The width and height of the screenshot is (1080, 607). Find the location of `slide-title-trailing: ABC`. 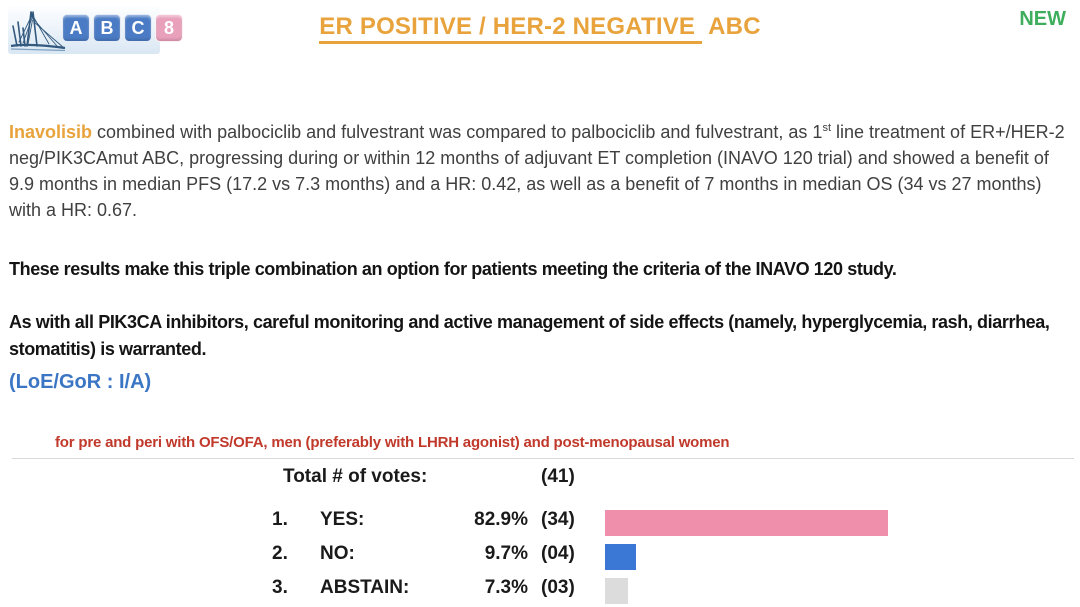

slide-title-trailing: ABC is located at coordinates (734, 26).